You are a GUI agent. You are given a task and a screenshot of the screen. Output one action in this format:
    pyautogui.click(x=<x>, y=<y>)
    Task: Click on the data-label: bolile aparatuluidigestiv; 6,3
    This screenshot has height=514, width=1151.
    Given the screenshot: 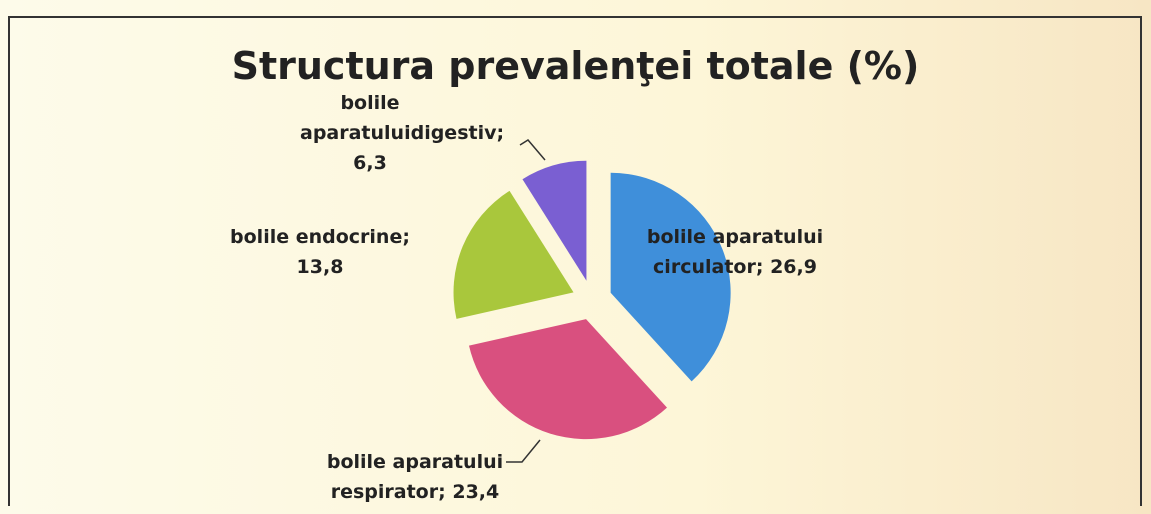 What is the action you would take?
    pyautogui.click(x=402, y=133)
    